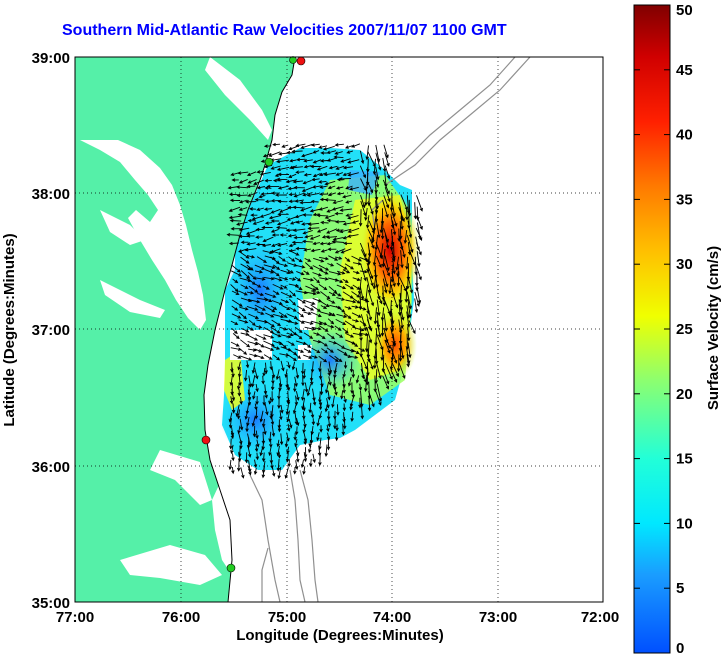  I want to click on velocity-vectors, so click(324, 311).